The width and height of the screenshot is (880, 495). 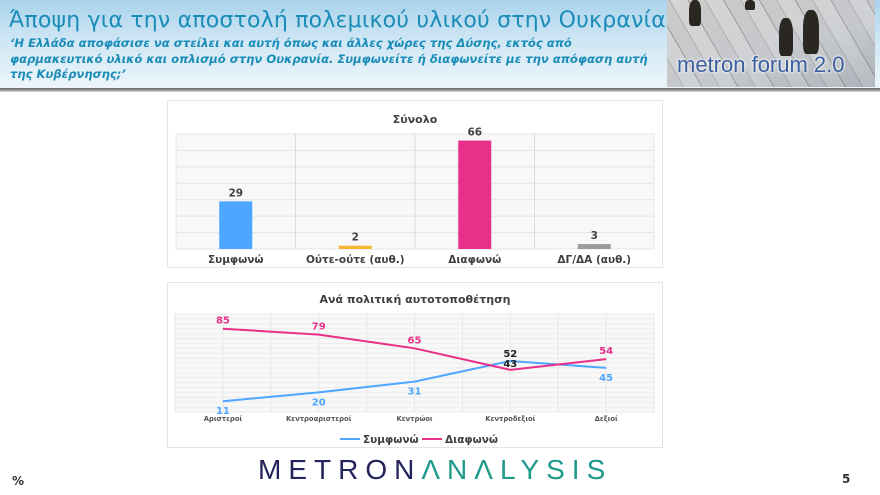 What do you see at coordinates (235, 193) in the screenshot?
I see `bar-value-label: 29` at bounding box center [235, 193].